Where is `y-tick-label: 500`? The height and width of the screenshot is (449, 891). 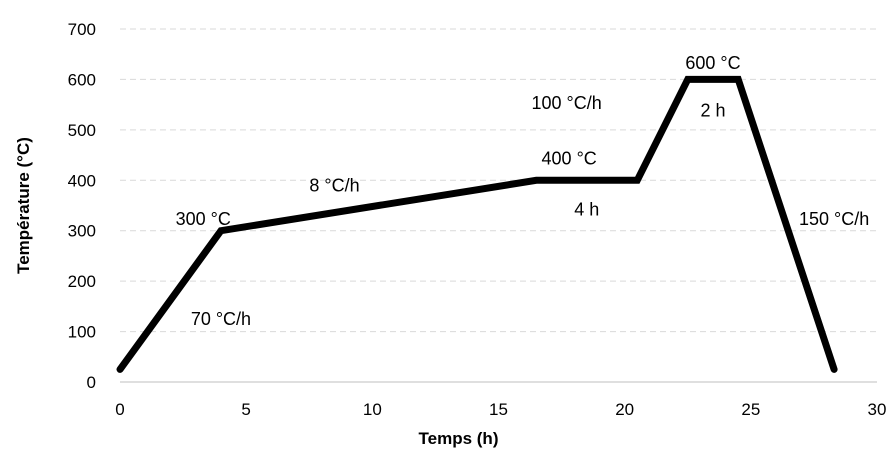 y-tick-label: 500 is located at coordinates (82, 130).